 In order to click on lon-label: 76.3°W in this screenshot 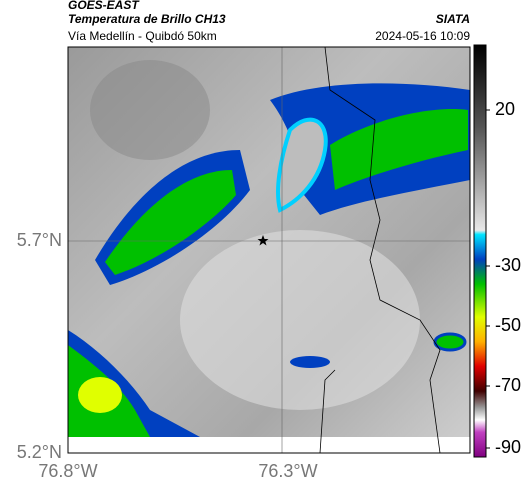, I will do `click(287, 471)`.